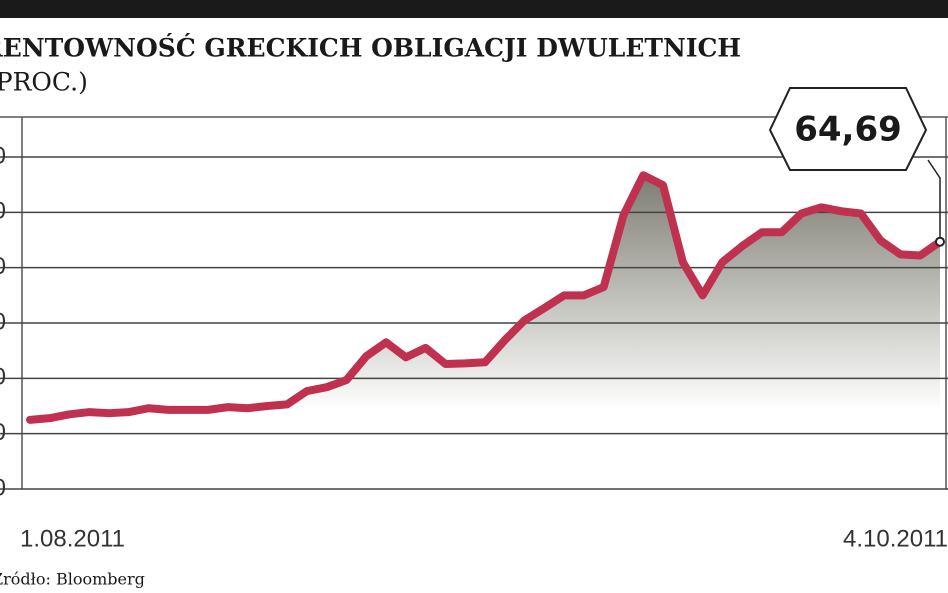  Describe the element at coordinates (72, 579) in the screenshot. I see `source: Źródło: Bloomberg` at that location.